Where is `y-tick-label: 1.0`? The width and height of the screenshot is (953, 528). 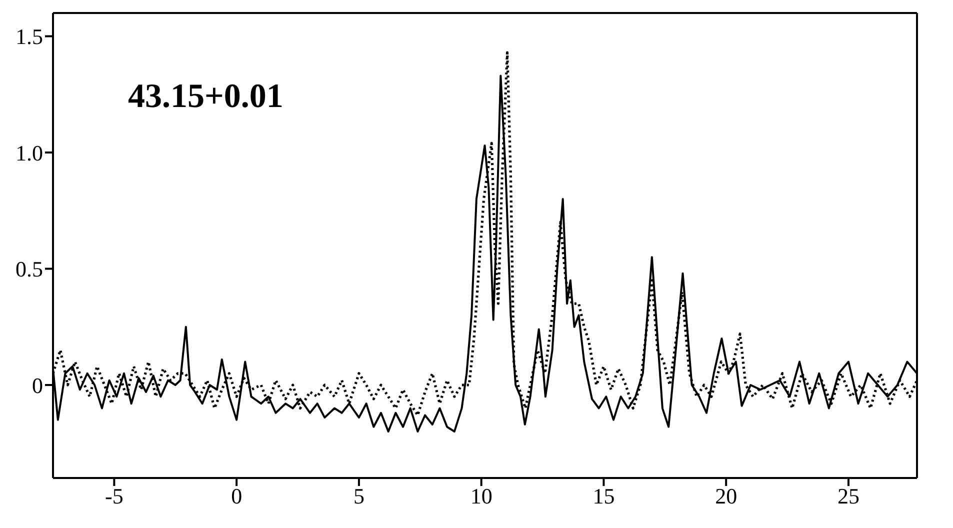 y-tick-label: 1.0 is located at coordinates (29, 153).